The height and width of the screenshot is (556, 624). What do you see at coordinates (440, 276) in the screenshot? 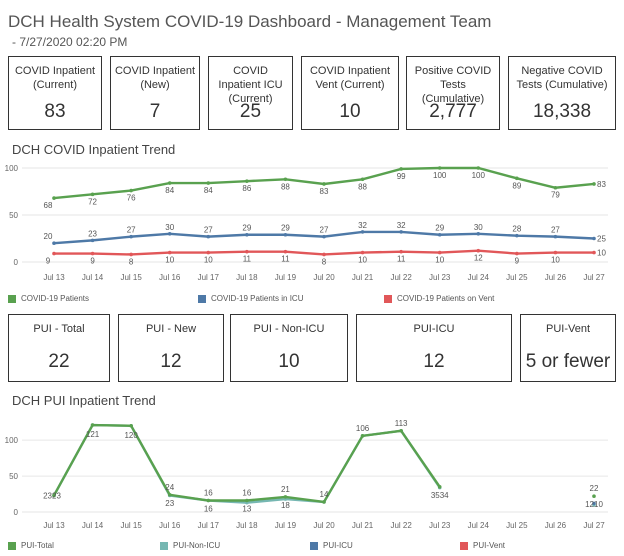
I see `x-tick-label: Jul 23` at bounding box center [440, 276].